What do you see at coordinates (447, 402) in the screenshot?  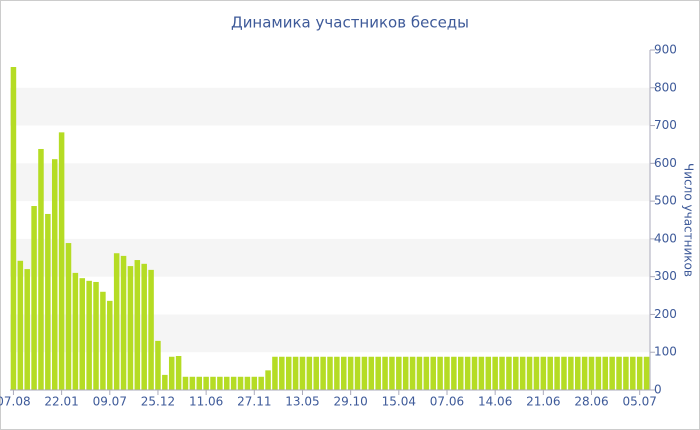 I see `x-tick-label: 07.06` at bounding box center [447, 402].